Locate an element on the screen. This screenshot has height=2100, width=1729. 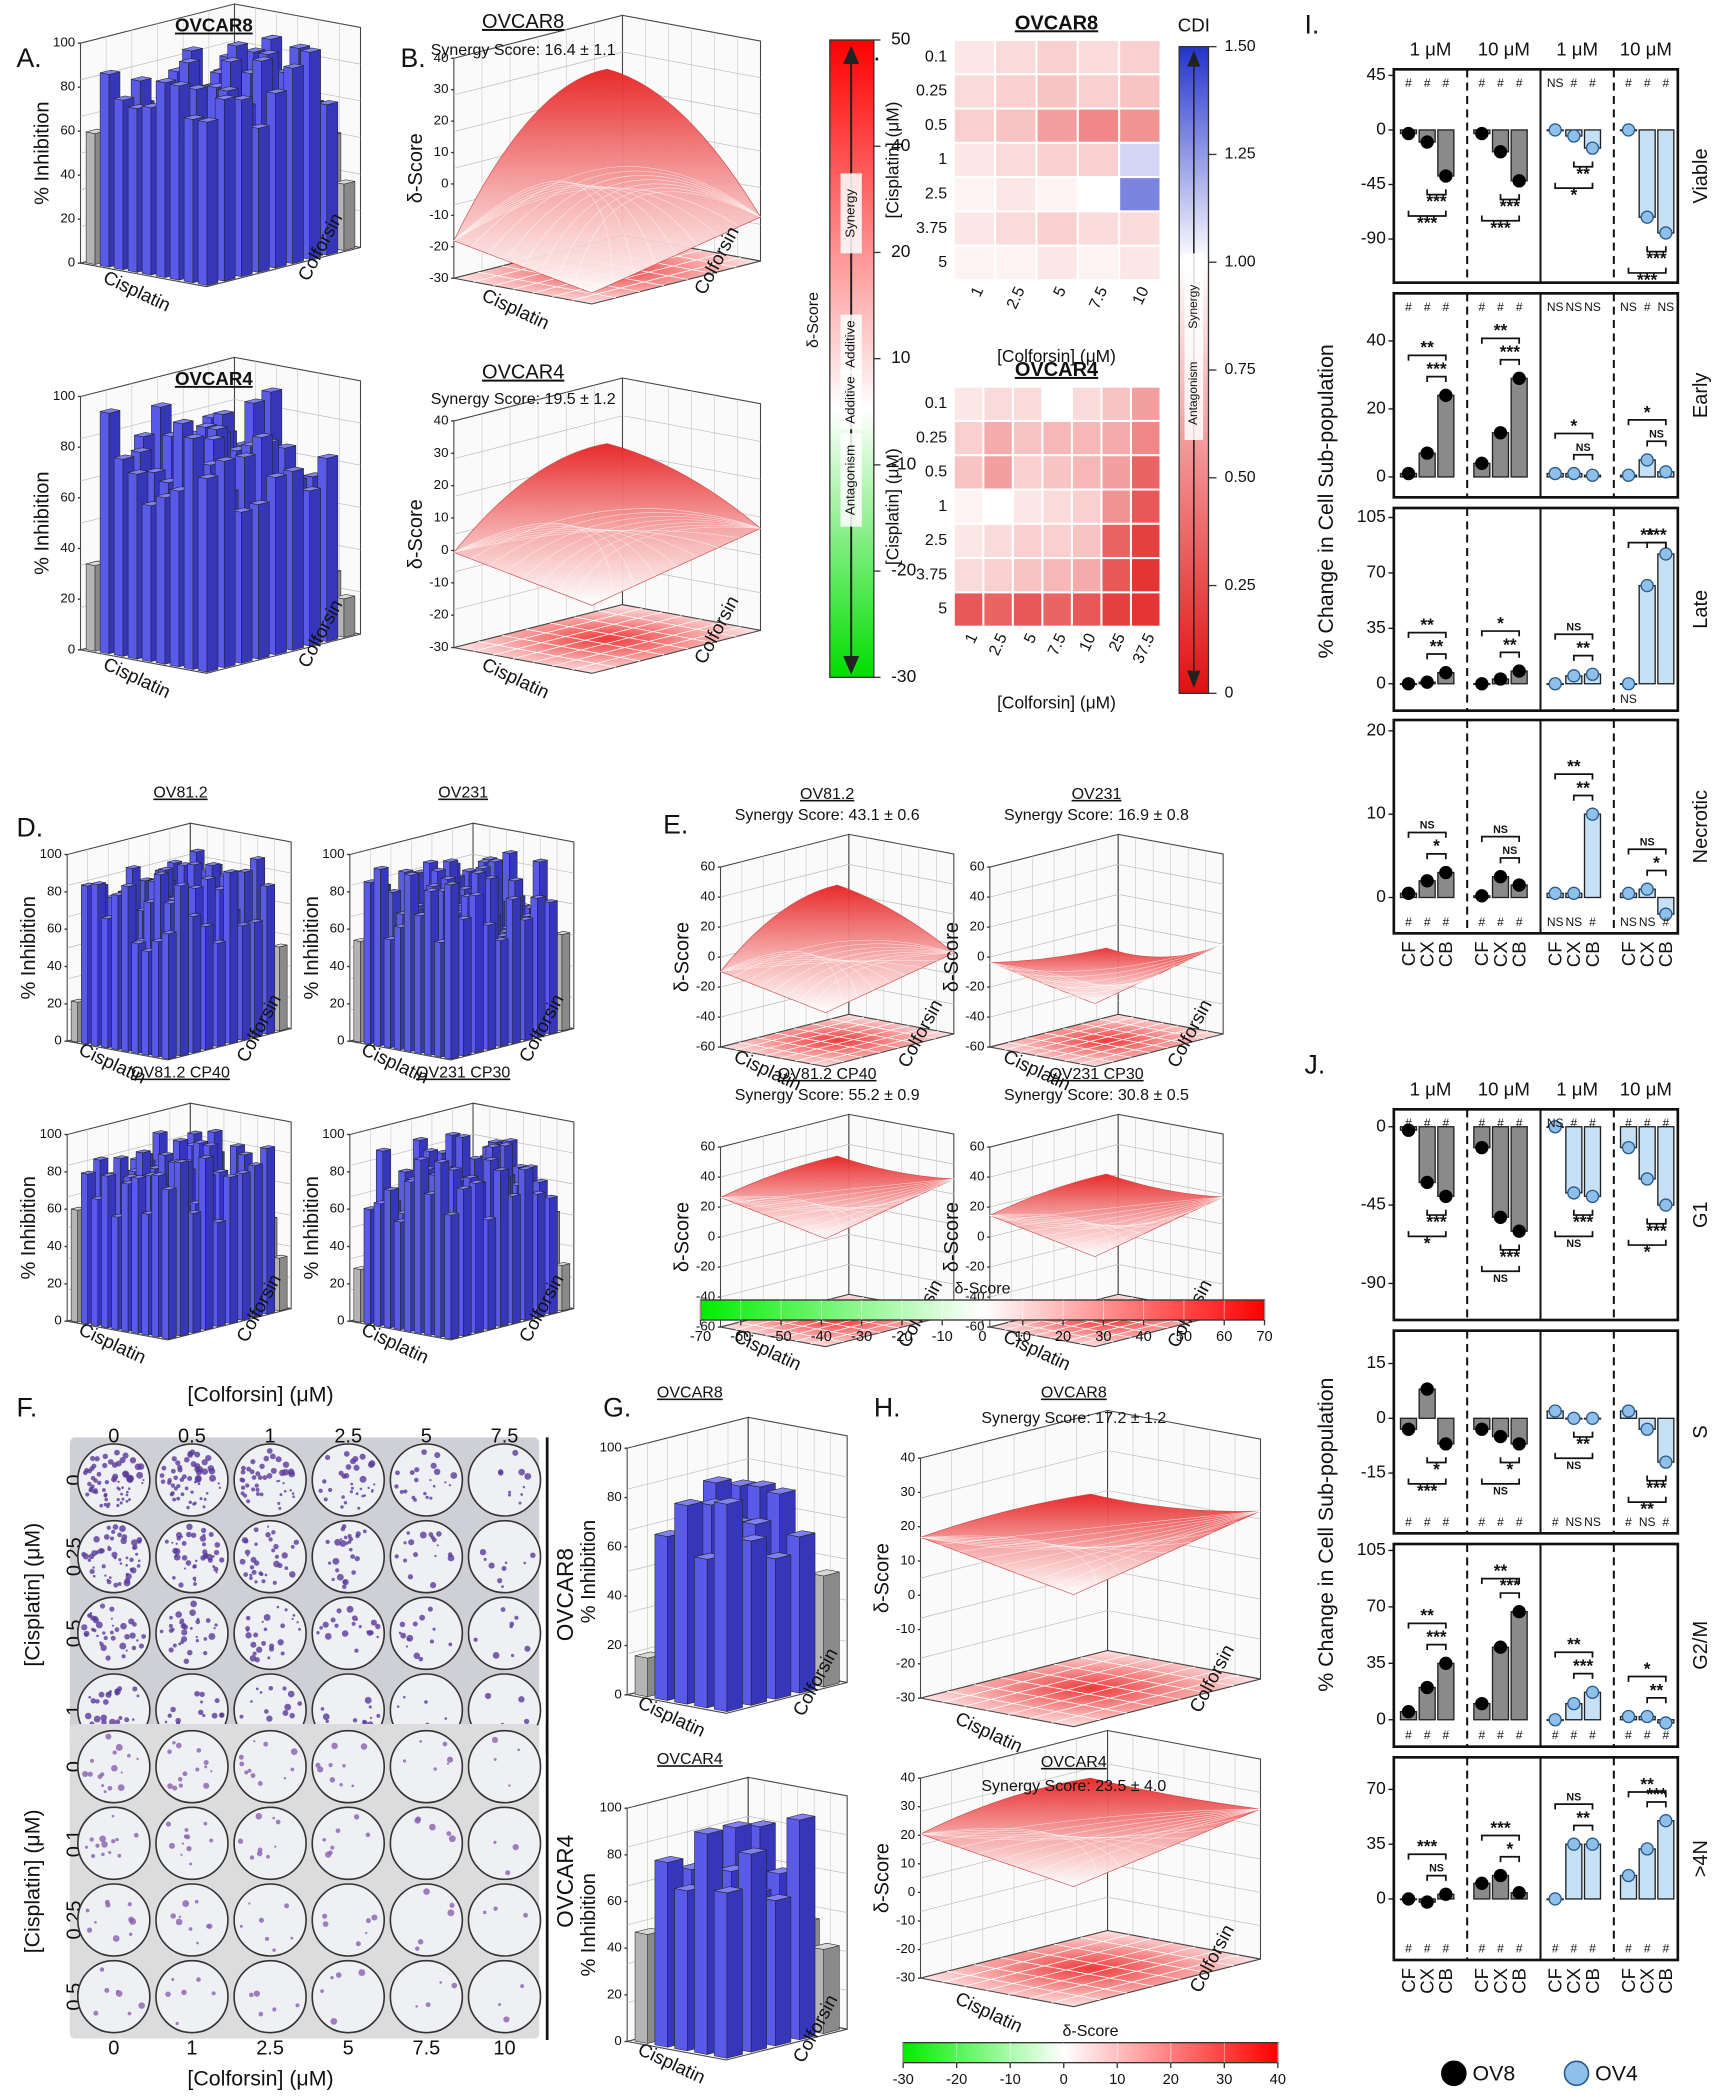
z-tick-label: 20 is located at coordinates (337, 1282).